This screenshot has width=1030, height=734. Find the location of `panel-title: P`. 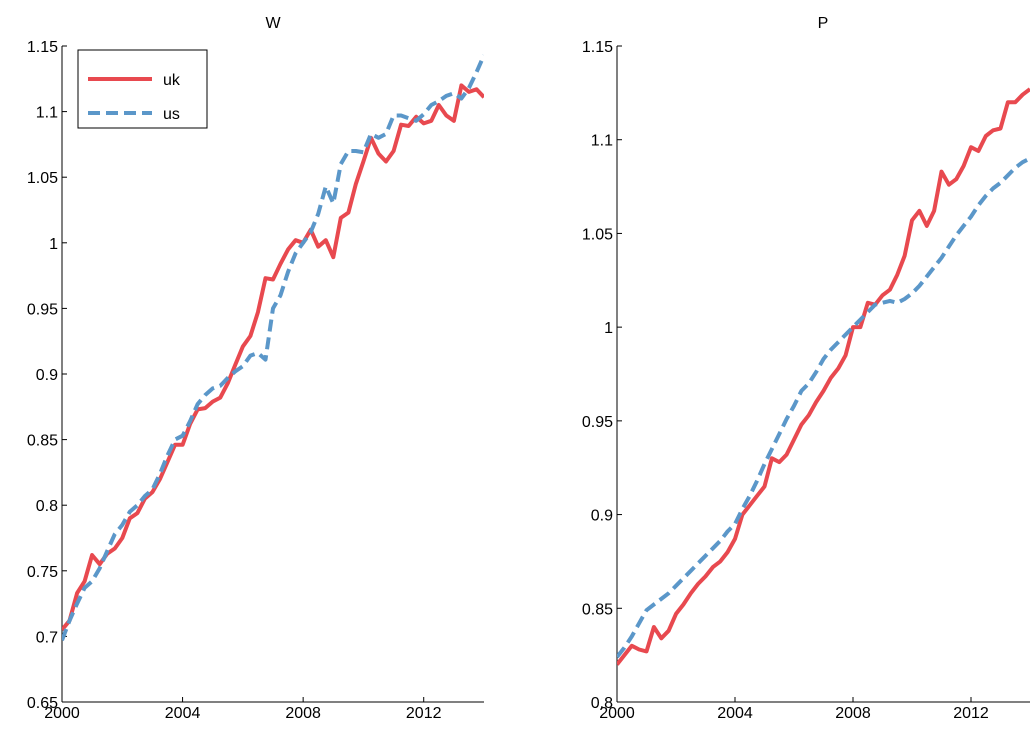

panel-title: P is located at coordinates (823, 23).